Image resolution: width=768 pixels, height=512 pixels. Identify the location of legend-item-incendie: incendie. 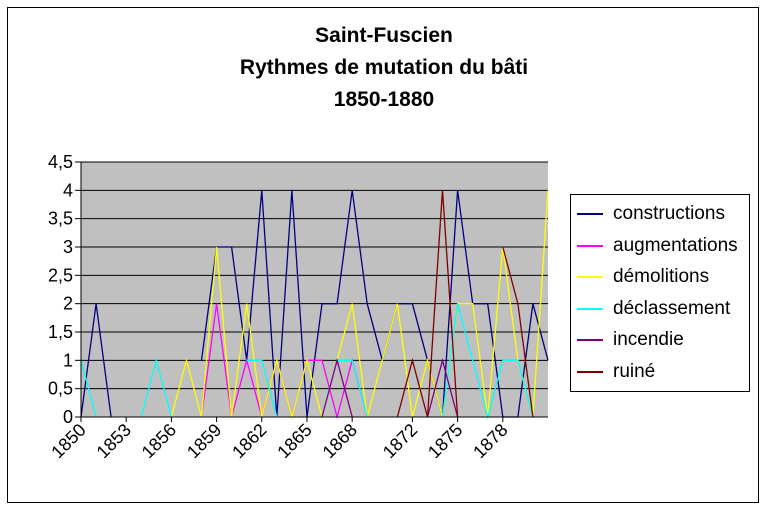
(630, 340).